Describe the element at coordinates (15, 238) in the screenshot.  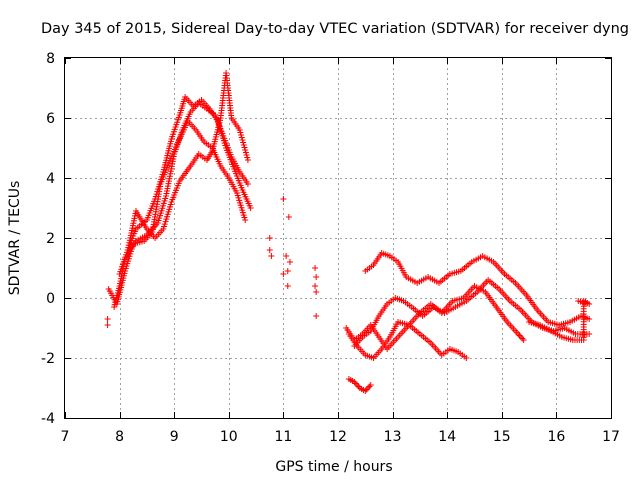
I see `y-axis-label: SDTVAR / TECUs` at that location.